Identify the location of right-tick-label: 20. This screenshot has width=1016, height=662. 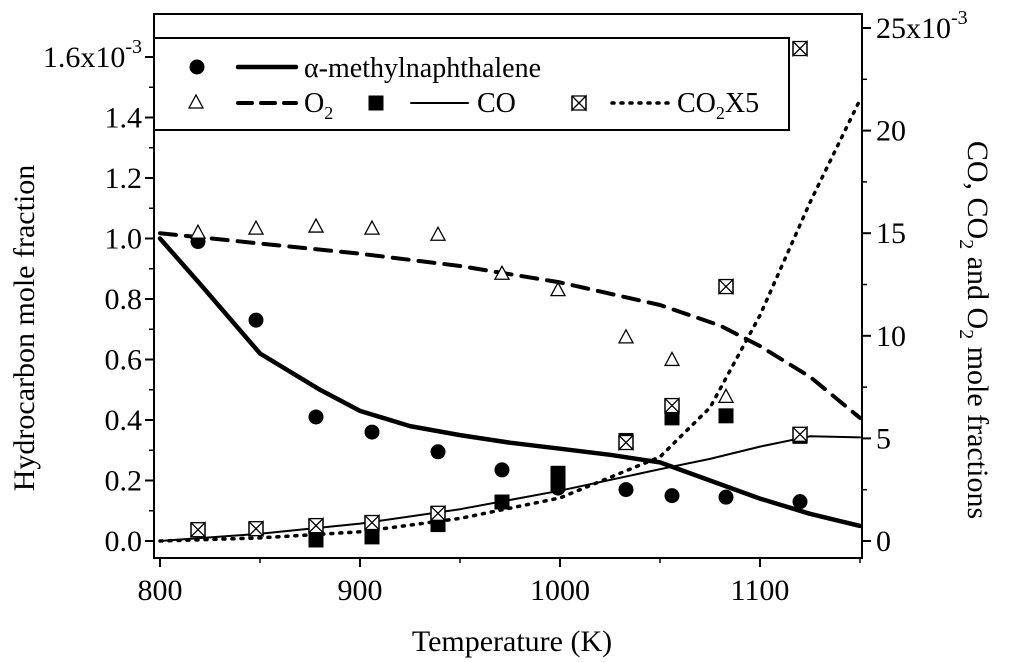
(891, 131).